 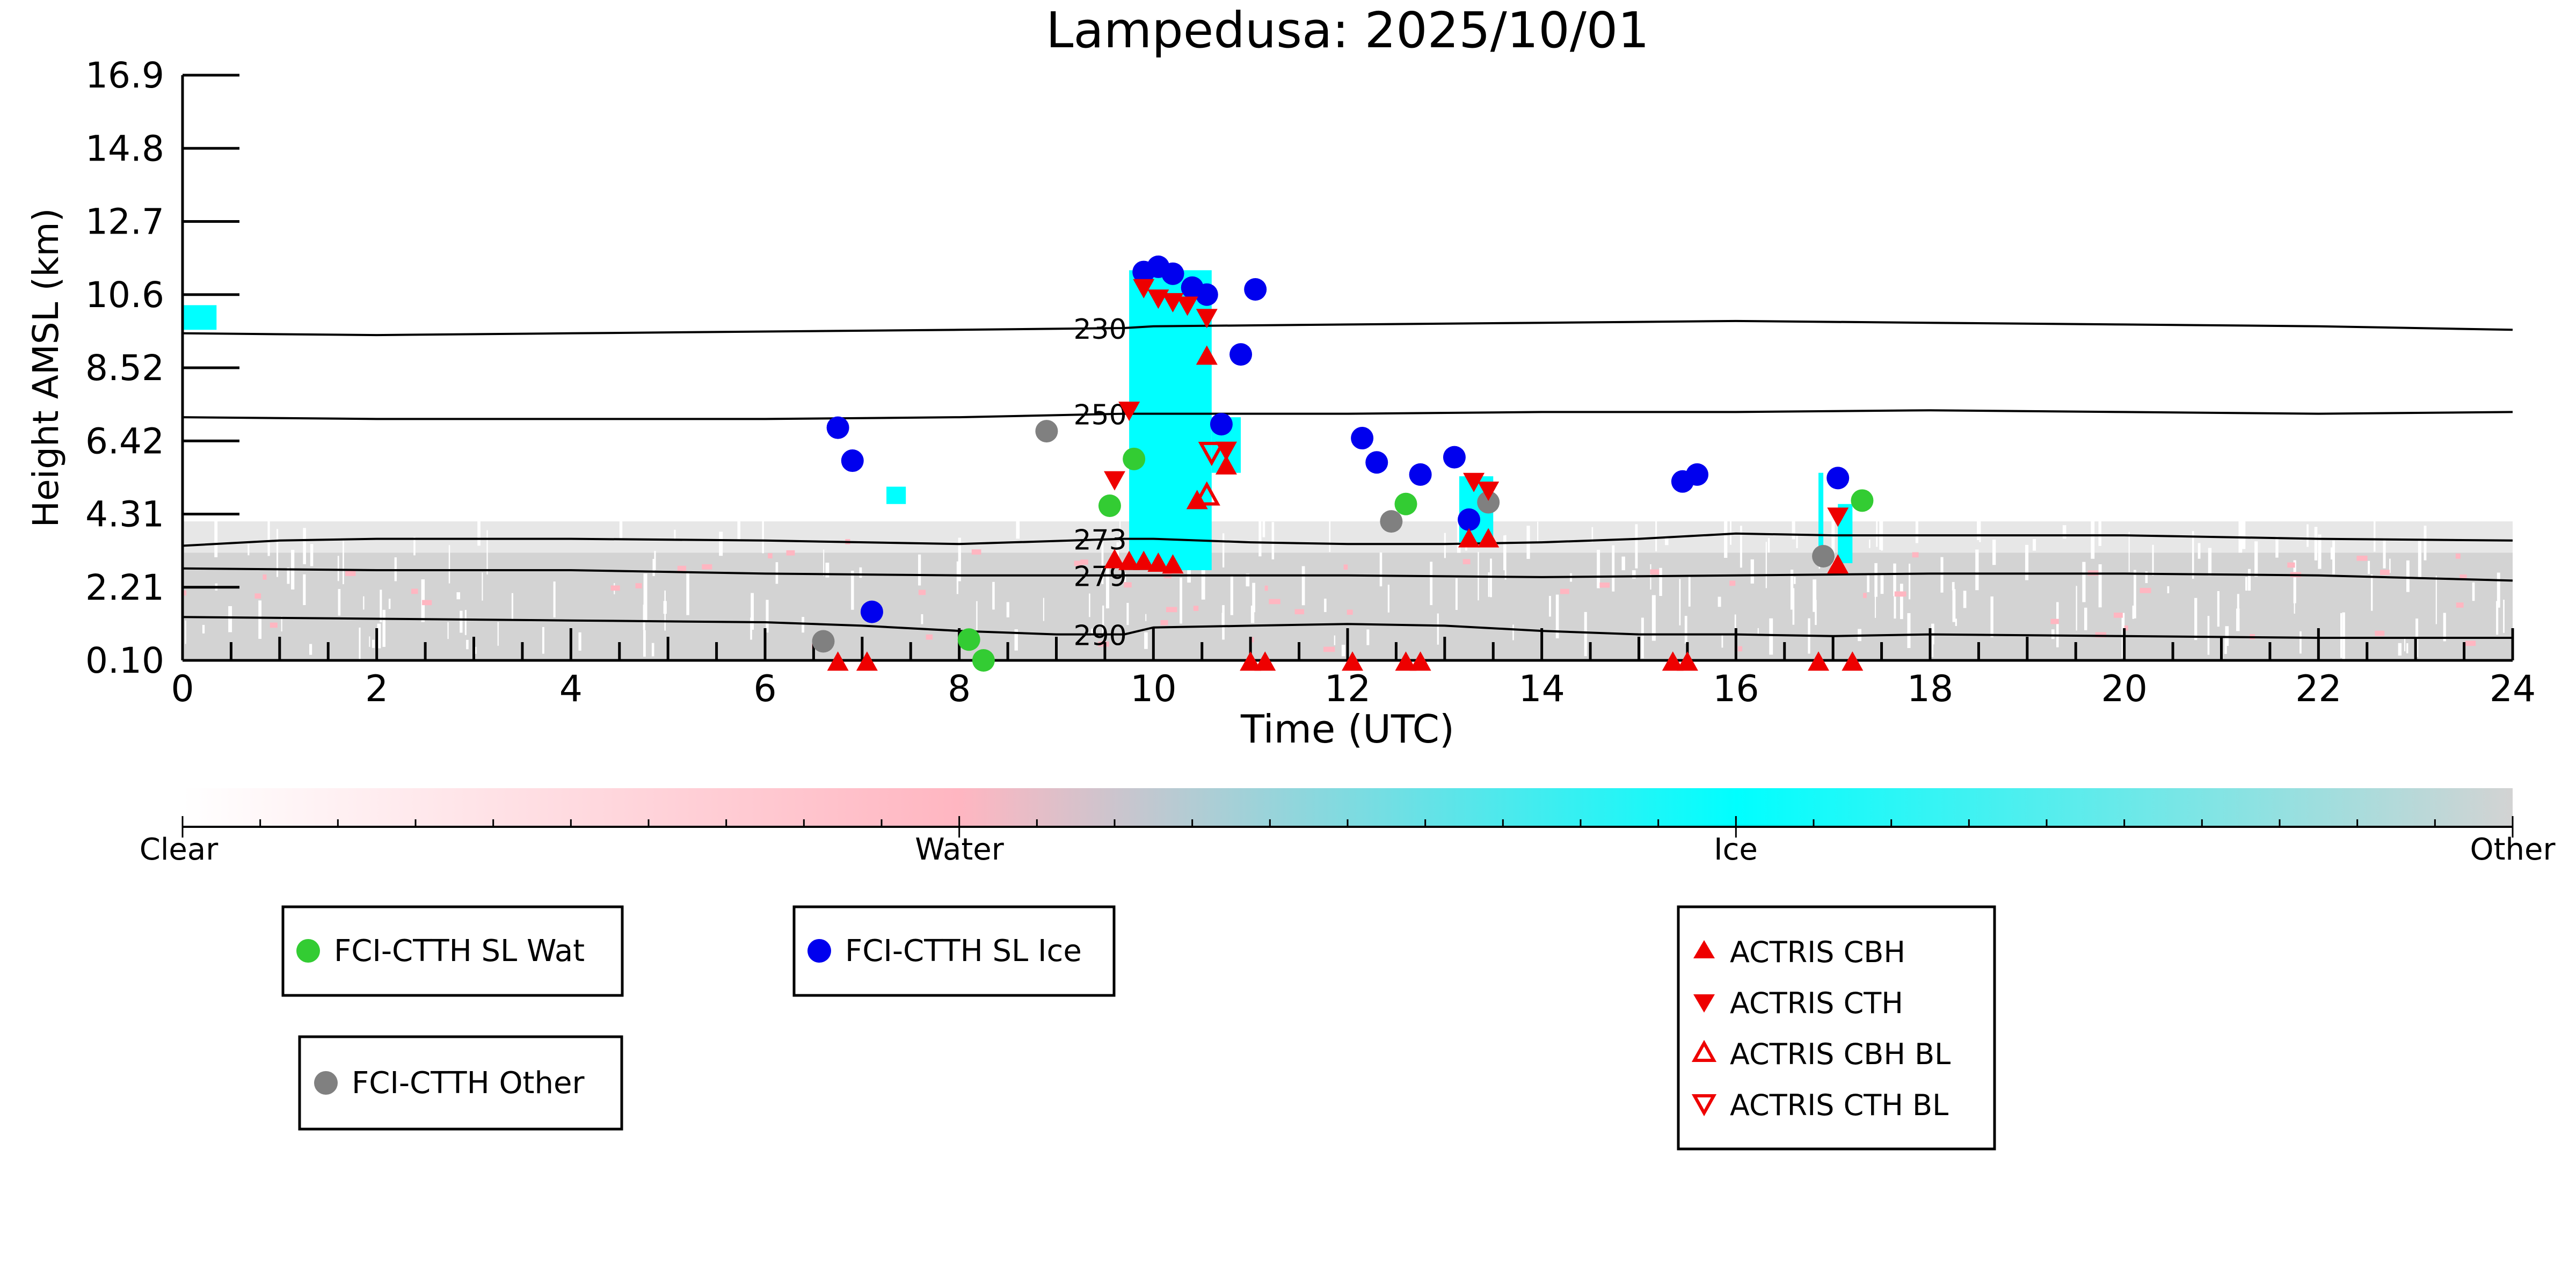 What do you see at coordinates (468, 1083) in the screenshot?
I see `legend-other-label: FCI-CTTH Other` at bounding box center [468, 1083].